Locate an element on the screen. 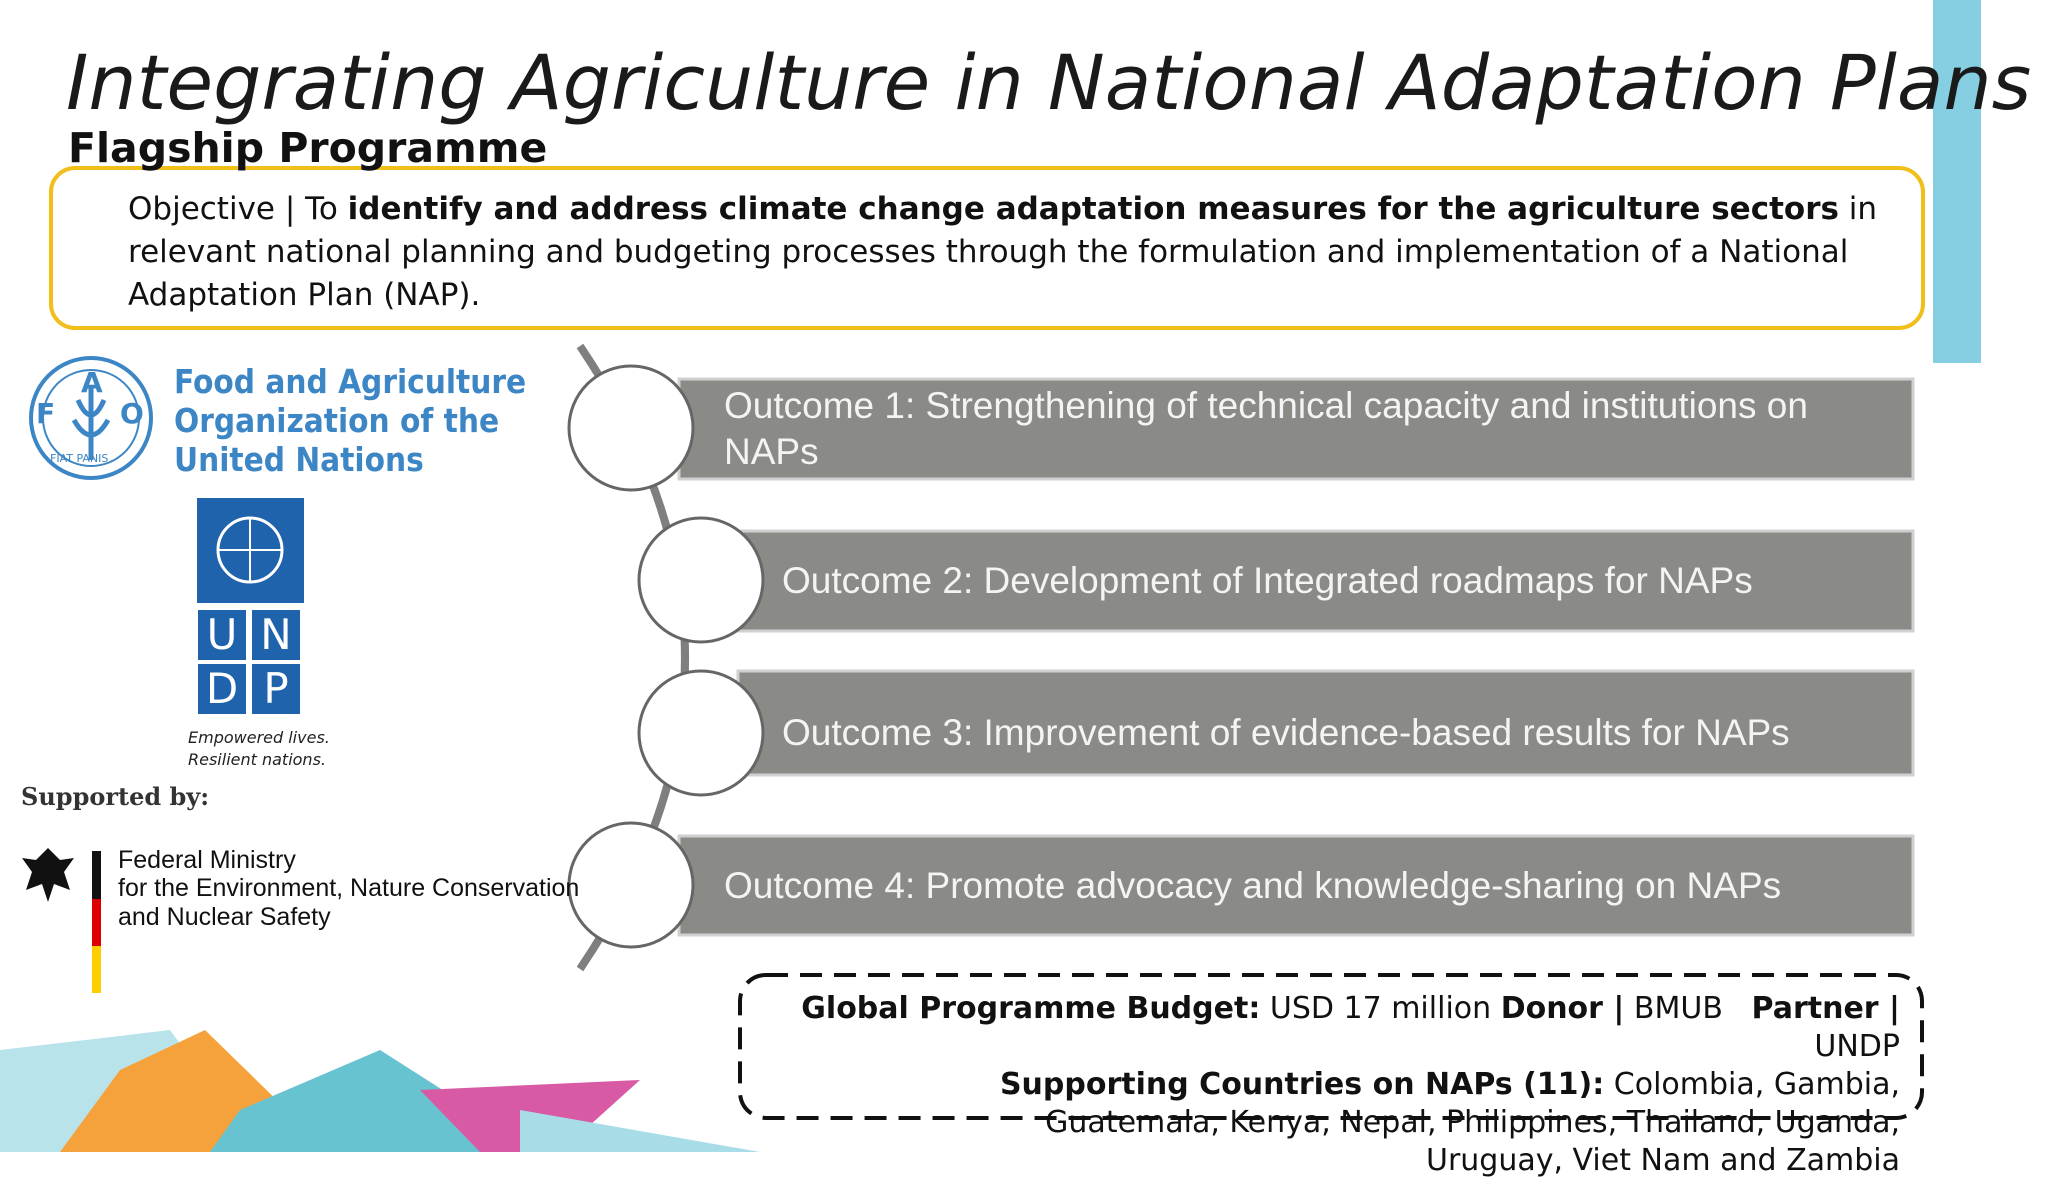 This screenshot has width=2048, height=1180. undp-letter: D is located at coordinates (222, 689).